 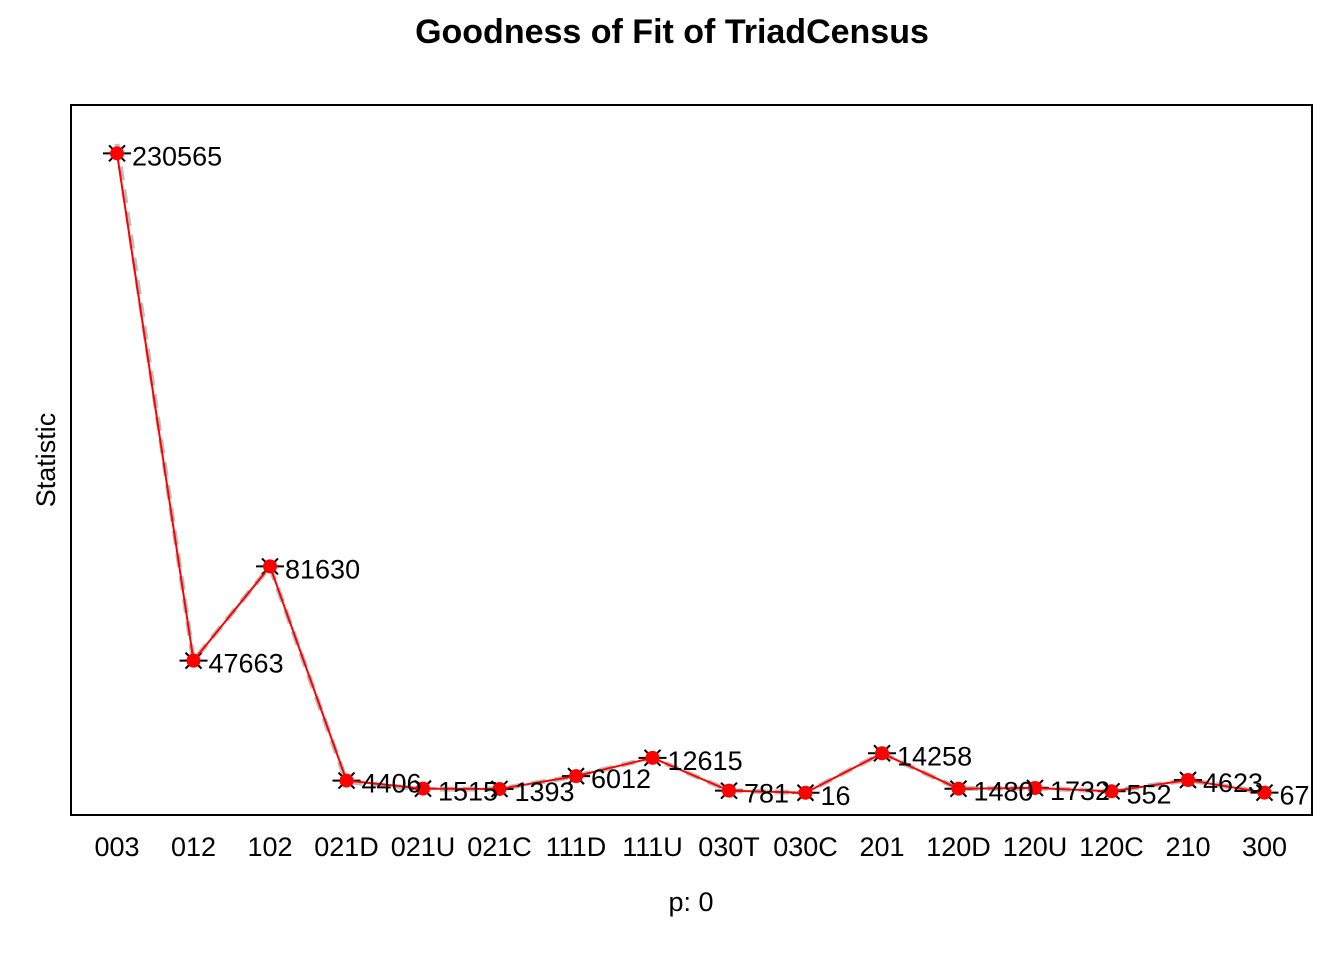 What do you see at coordinates (499, 847) in the screenshot?
I see `x-tick-label: 021C` at bounding box center [499, 847].